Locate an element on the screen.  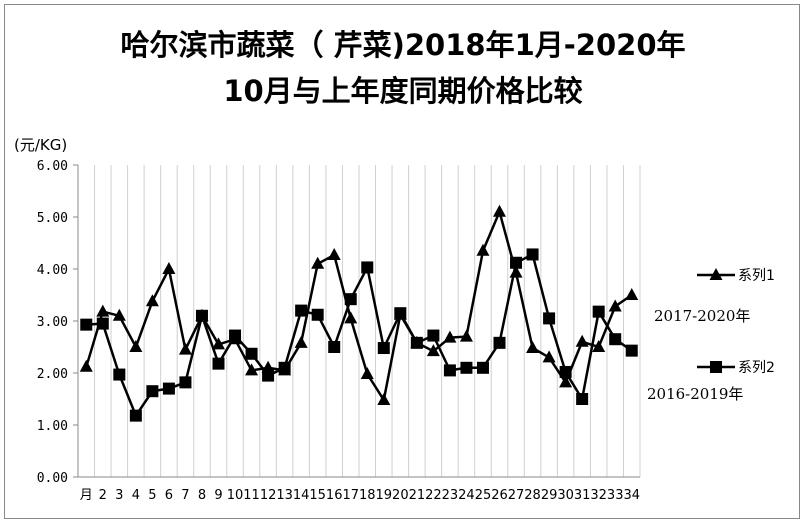
x-tick-label: 24 is located at coordinates (466, 495).